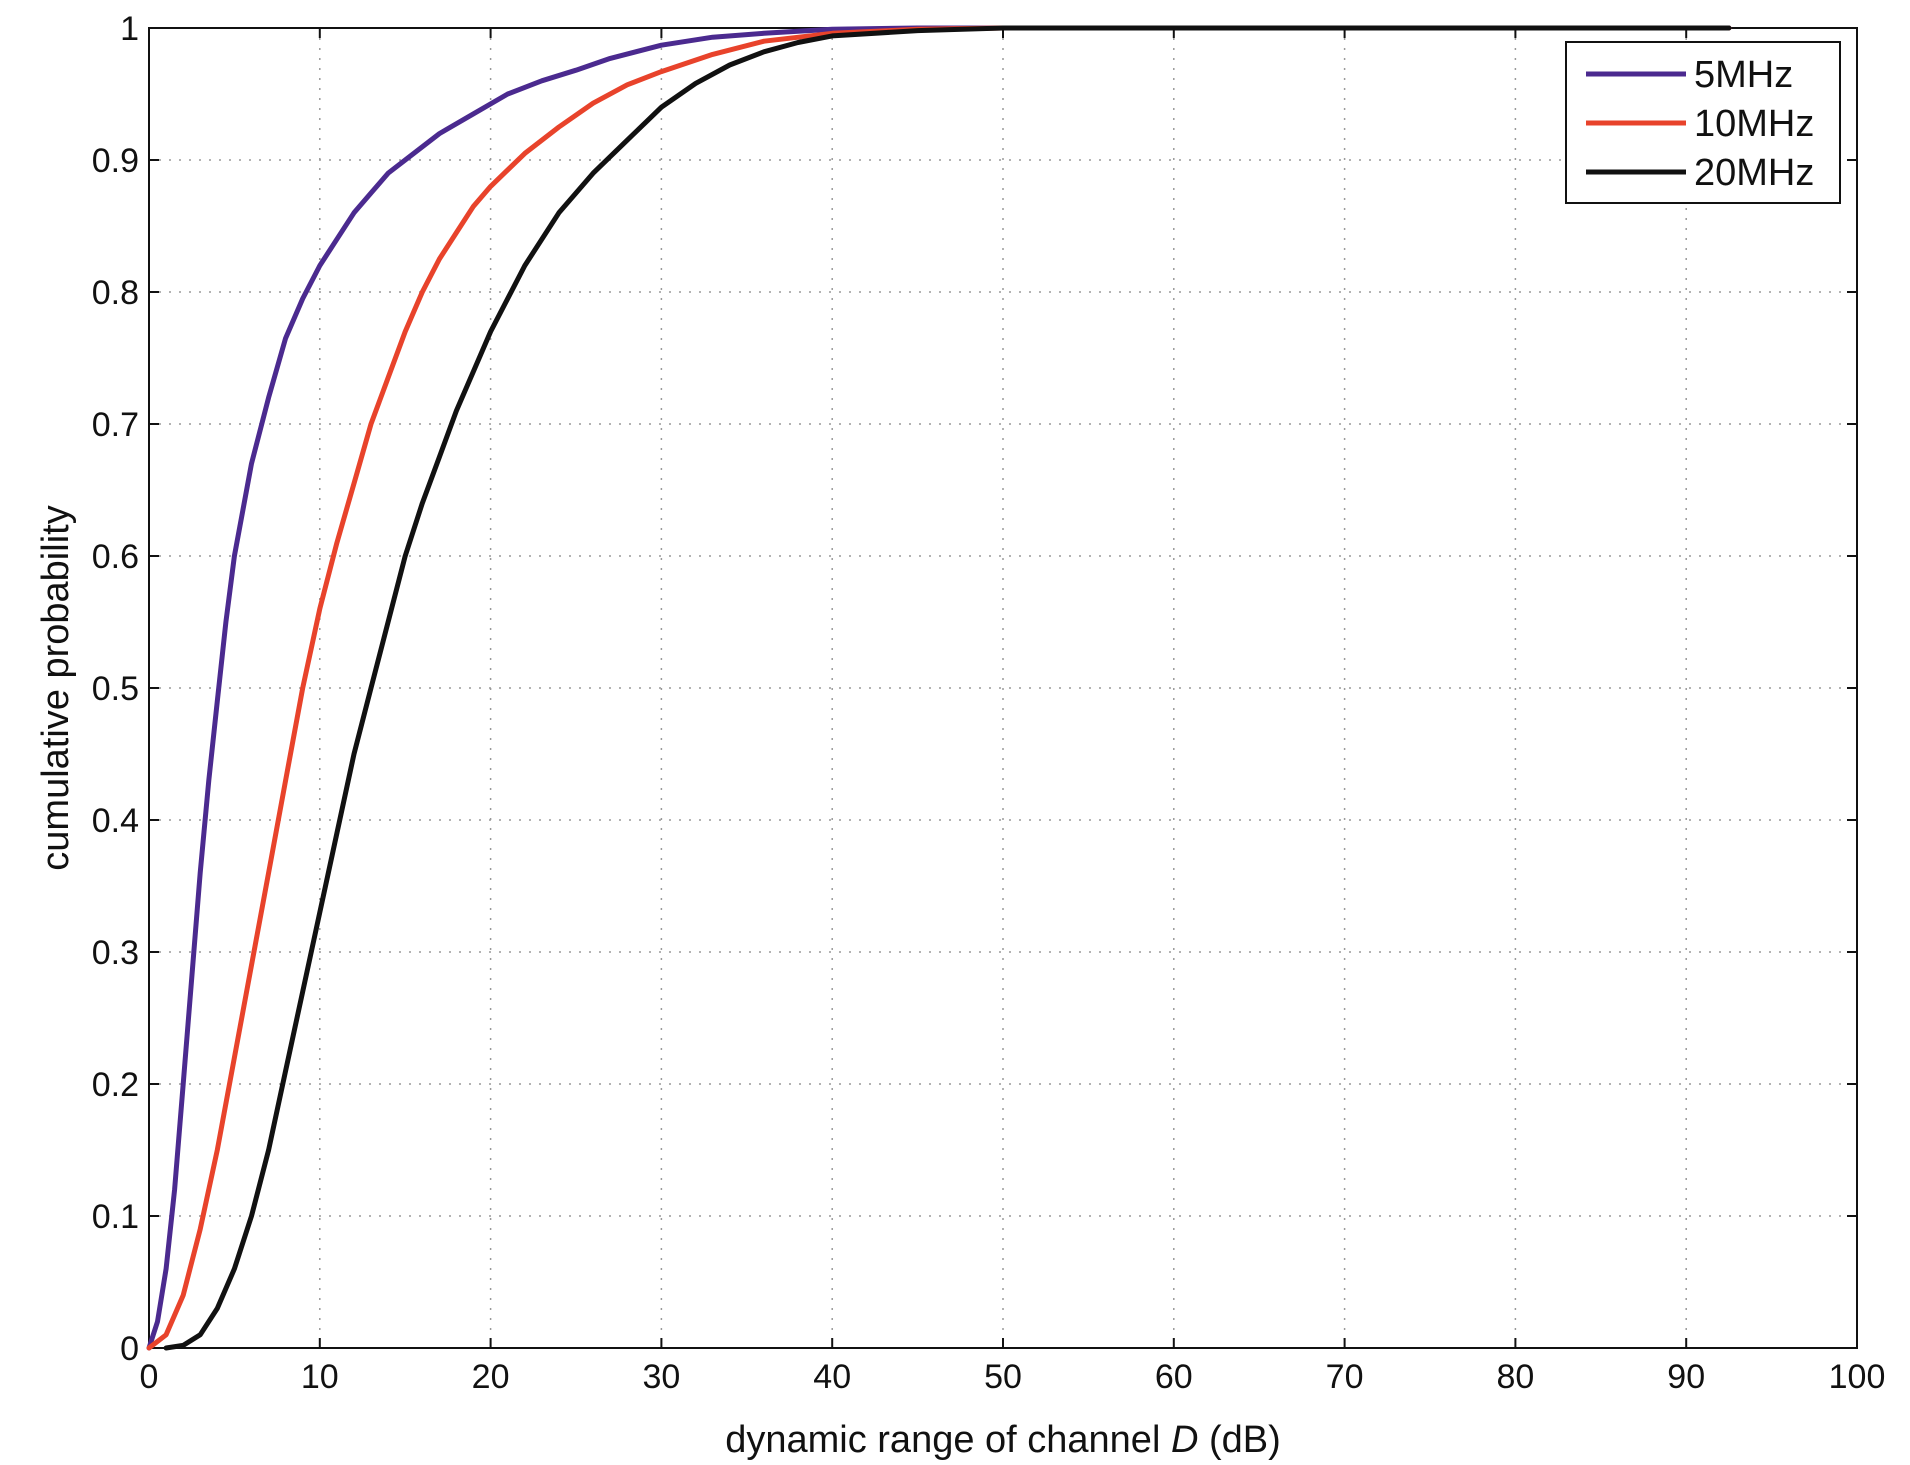 The height and width of the screenshot is (1465, 1910). What do you see at coordinates (115, 425) in the screenshot?
I see `y-tick-label: 0.7` at bounding box center [115, 425].